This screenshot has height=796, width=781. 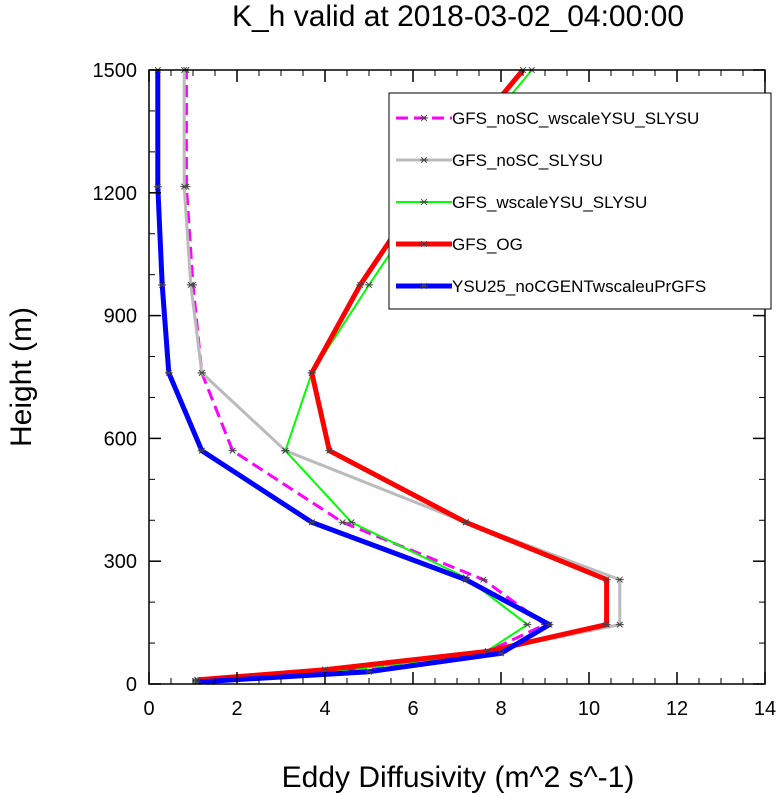 I want to click on x-tick-label: 12, so click(x=677, y=709).